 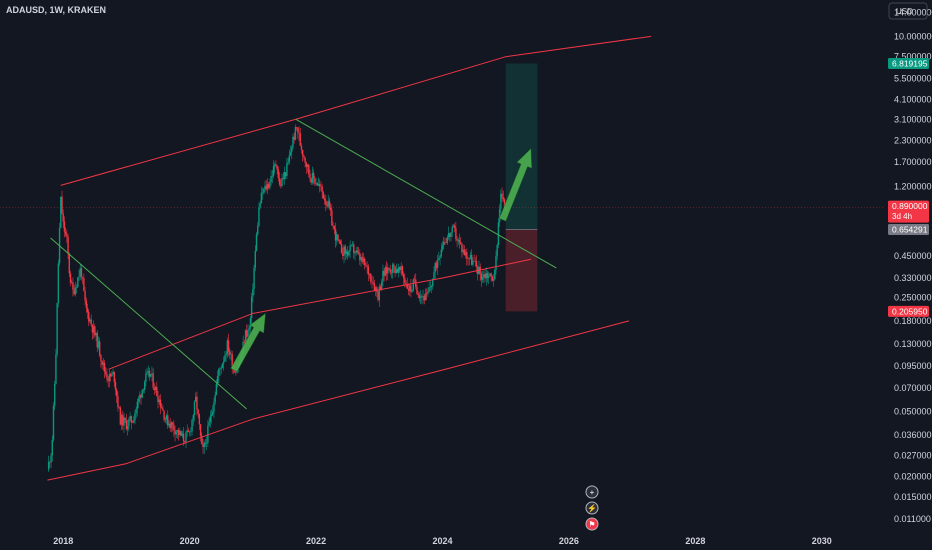 I want to click on time-axis: 2018 2020 2022 2024 2026 2028 2030, so click(x=442, y=541).